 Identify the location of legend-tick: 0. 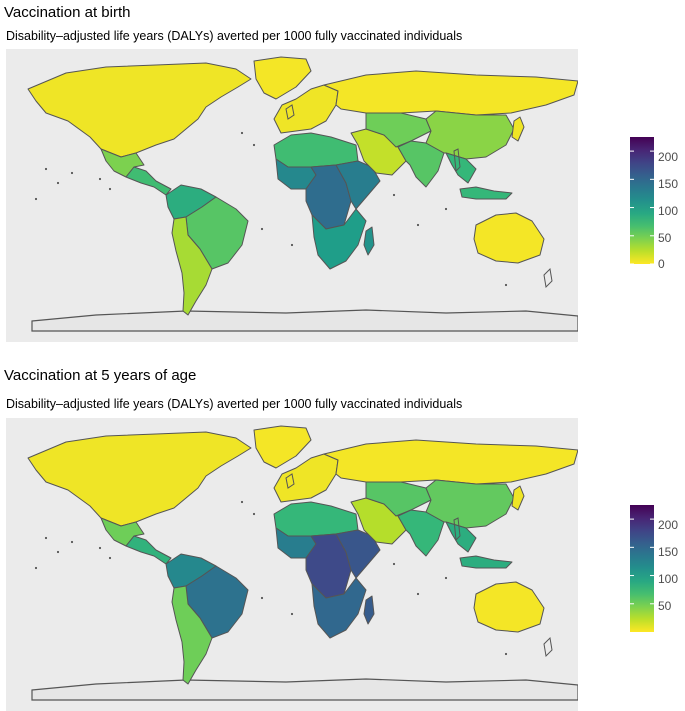
(661, 264).